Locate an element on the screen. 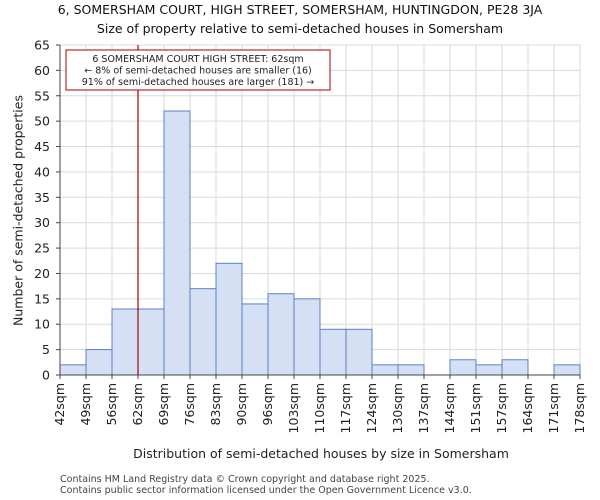 Image resolution: width=600 pixels, height=500 pixels. x-tick-label-76sqm: 76sqm is located at coordinates (189, 404).